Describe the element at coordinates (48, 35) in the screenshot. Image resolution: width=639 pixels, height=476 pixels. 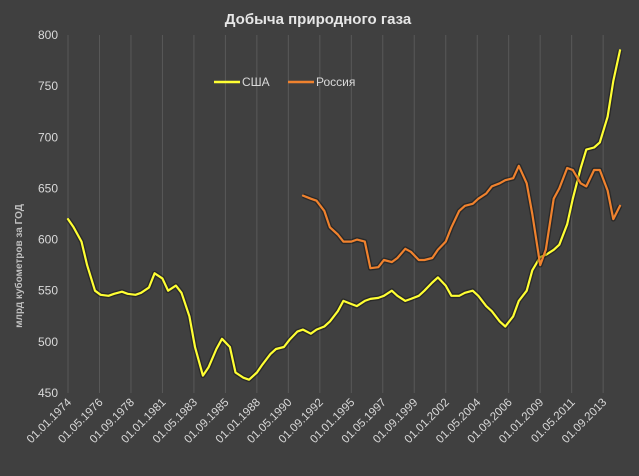
I see `y-tick-label: 800` at that location.